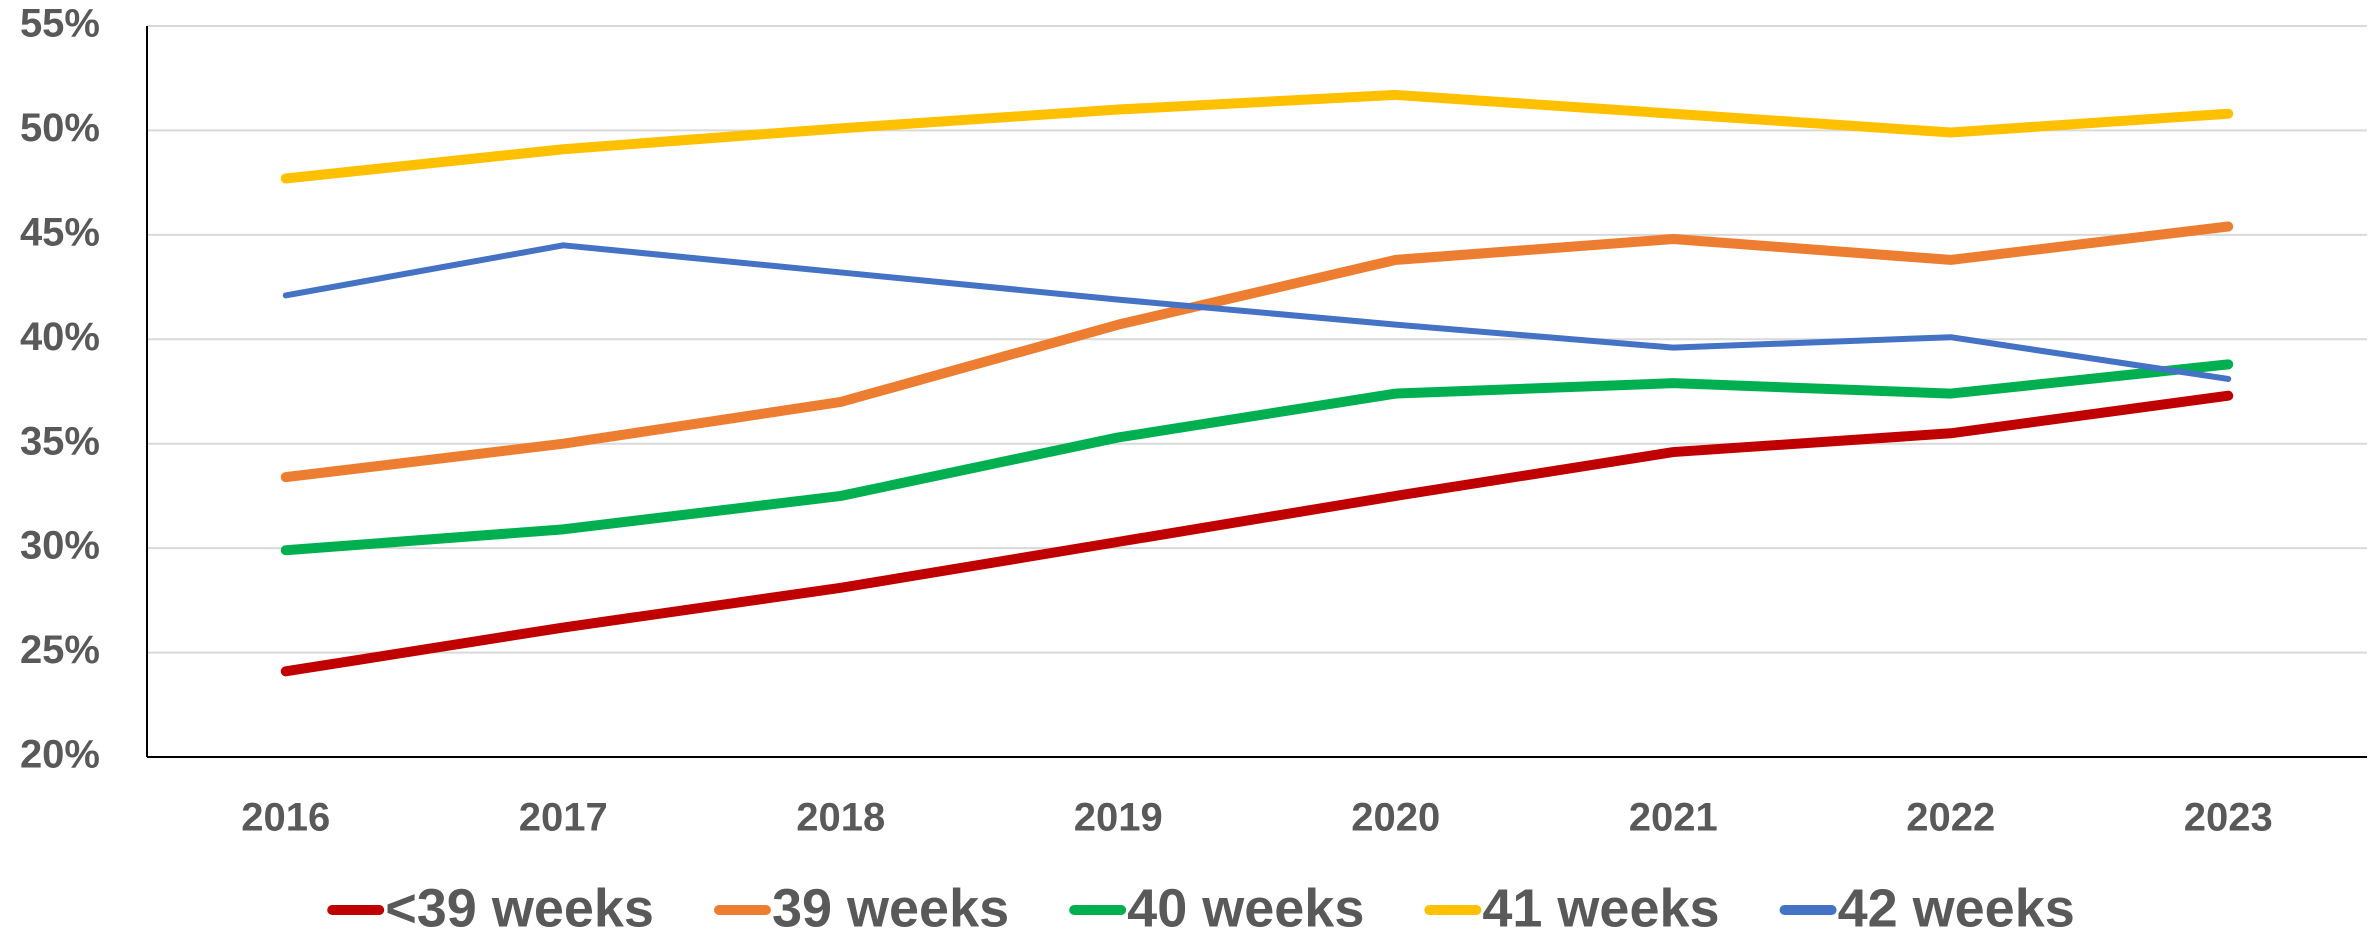  What do you see at coordinates (60, 128) in the screenshot?
I see `y-tick-label: 50%` at bounding box center [60, 128].